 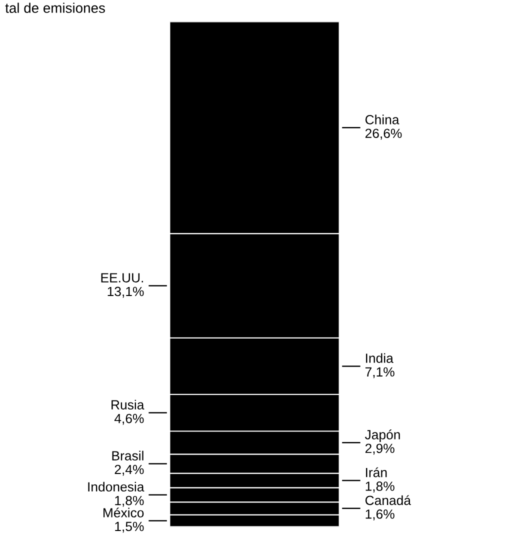 I want to click on text: Irán, so click(x=376, y=472).